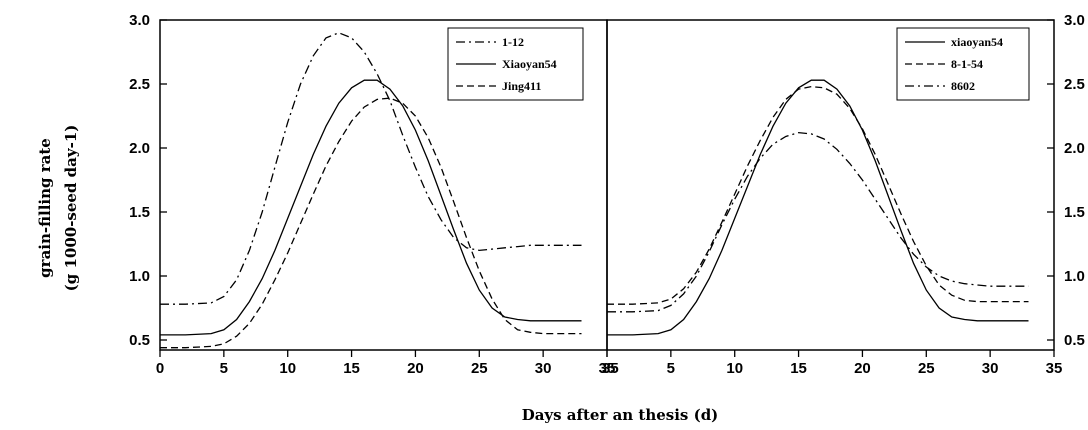 The height and width of the screenshot is (430, 1088). I want to click on legend: 1-12 Xiaoyan54 Jing411, so click(515, 64).